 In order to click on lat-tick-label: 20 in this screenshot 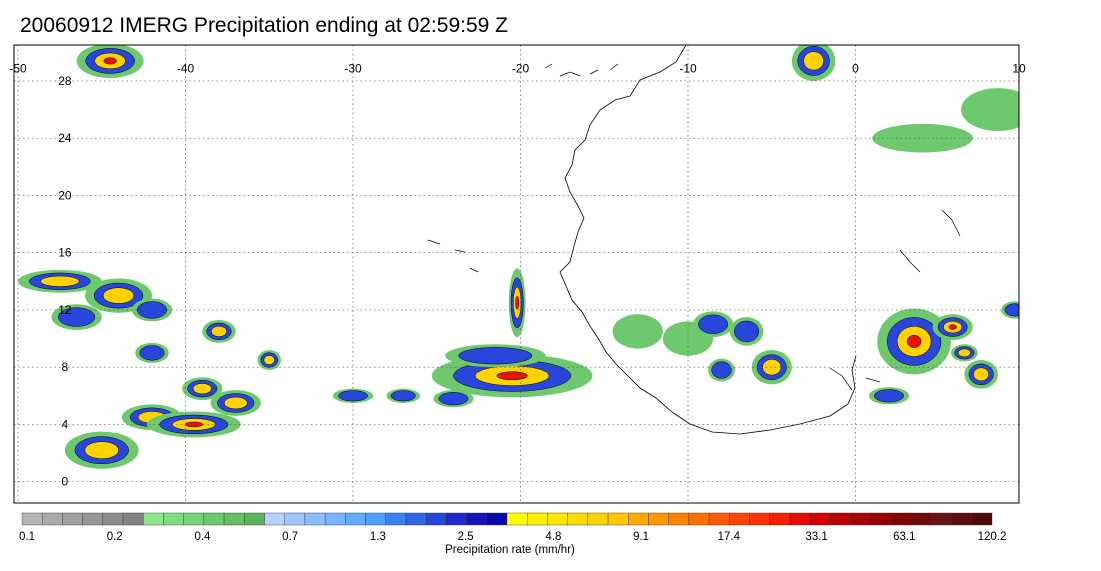, I will do `click(65, 195)`.